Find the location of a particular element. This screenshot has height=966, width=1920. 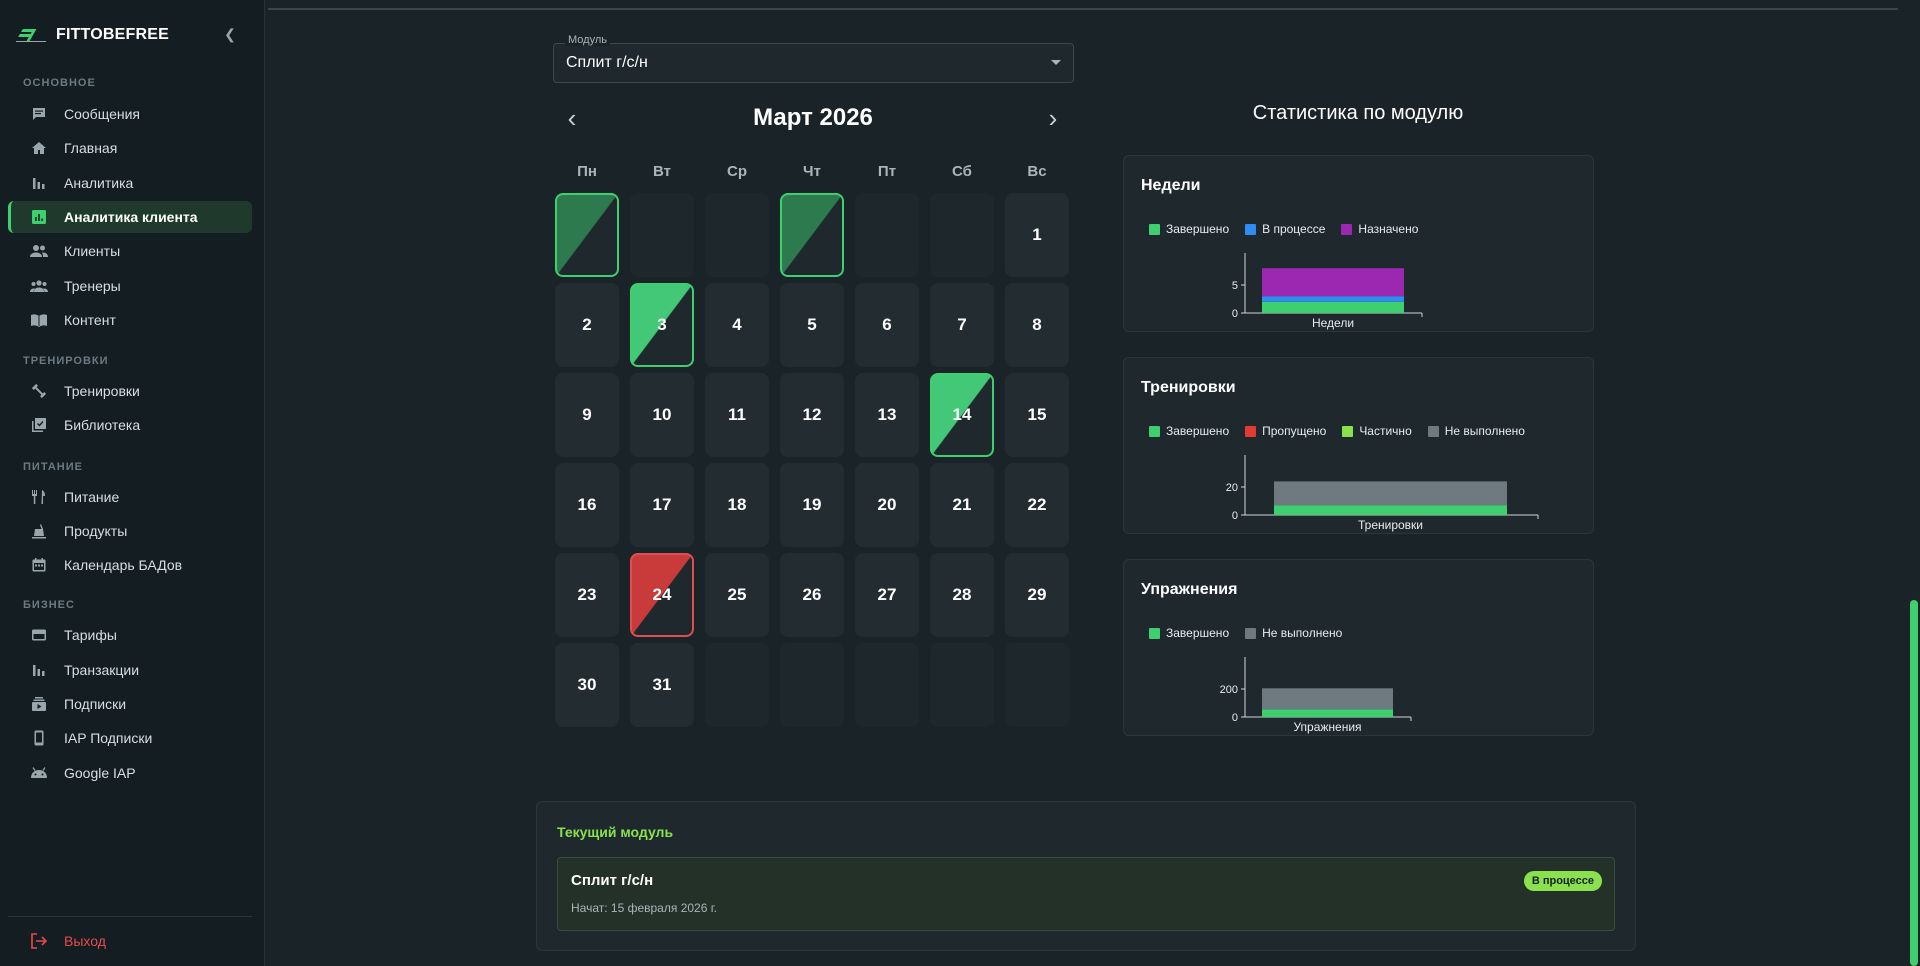

calendar-day: 9 is located at coordinates (587, 415).